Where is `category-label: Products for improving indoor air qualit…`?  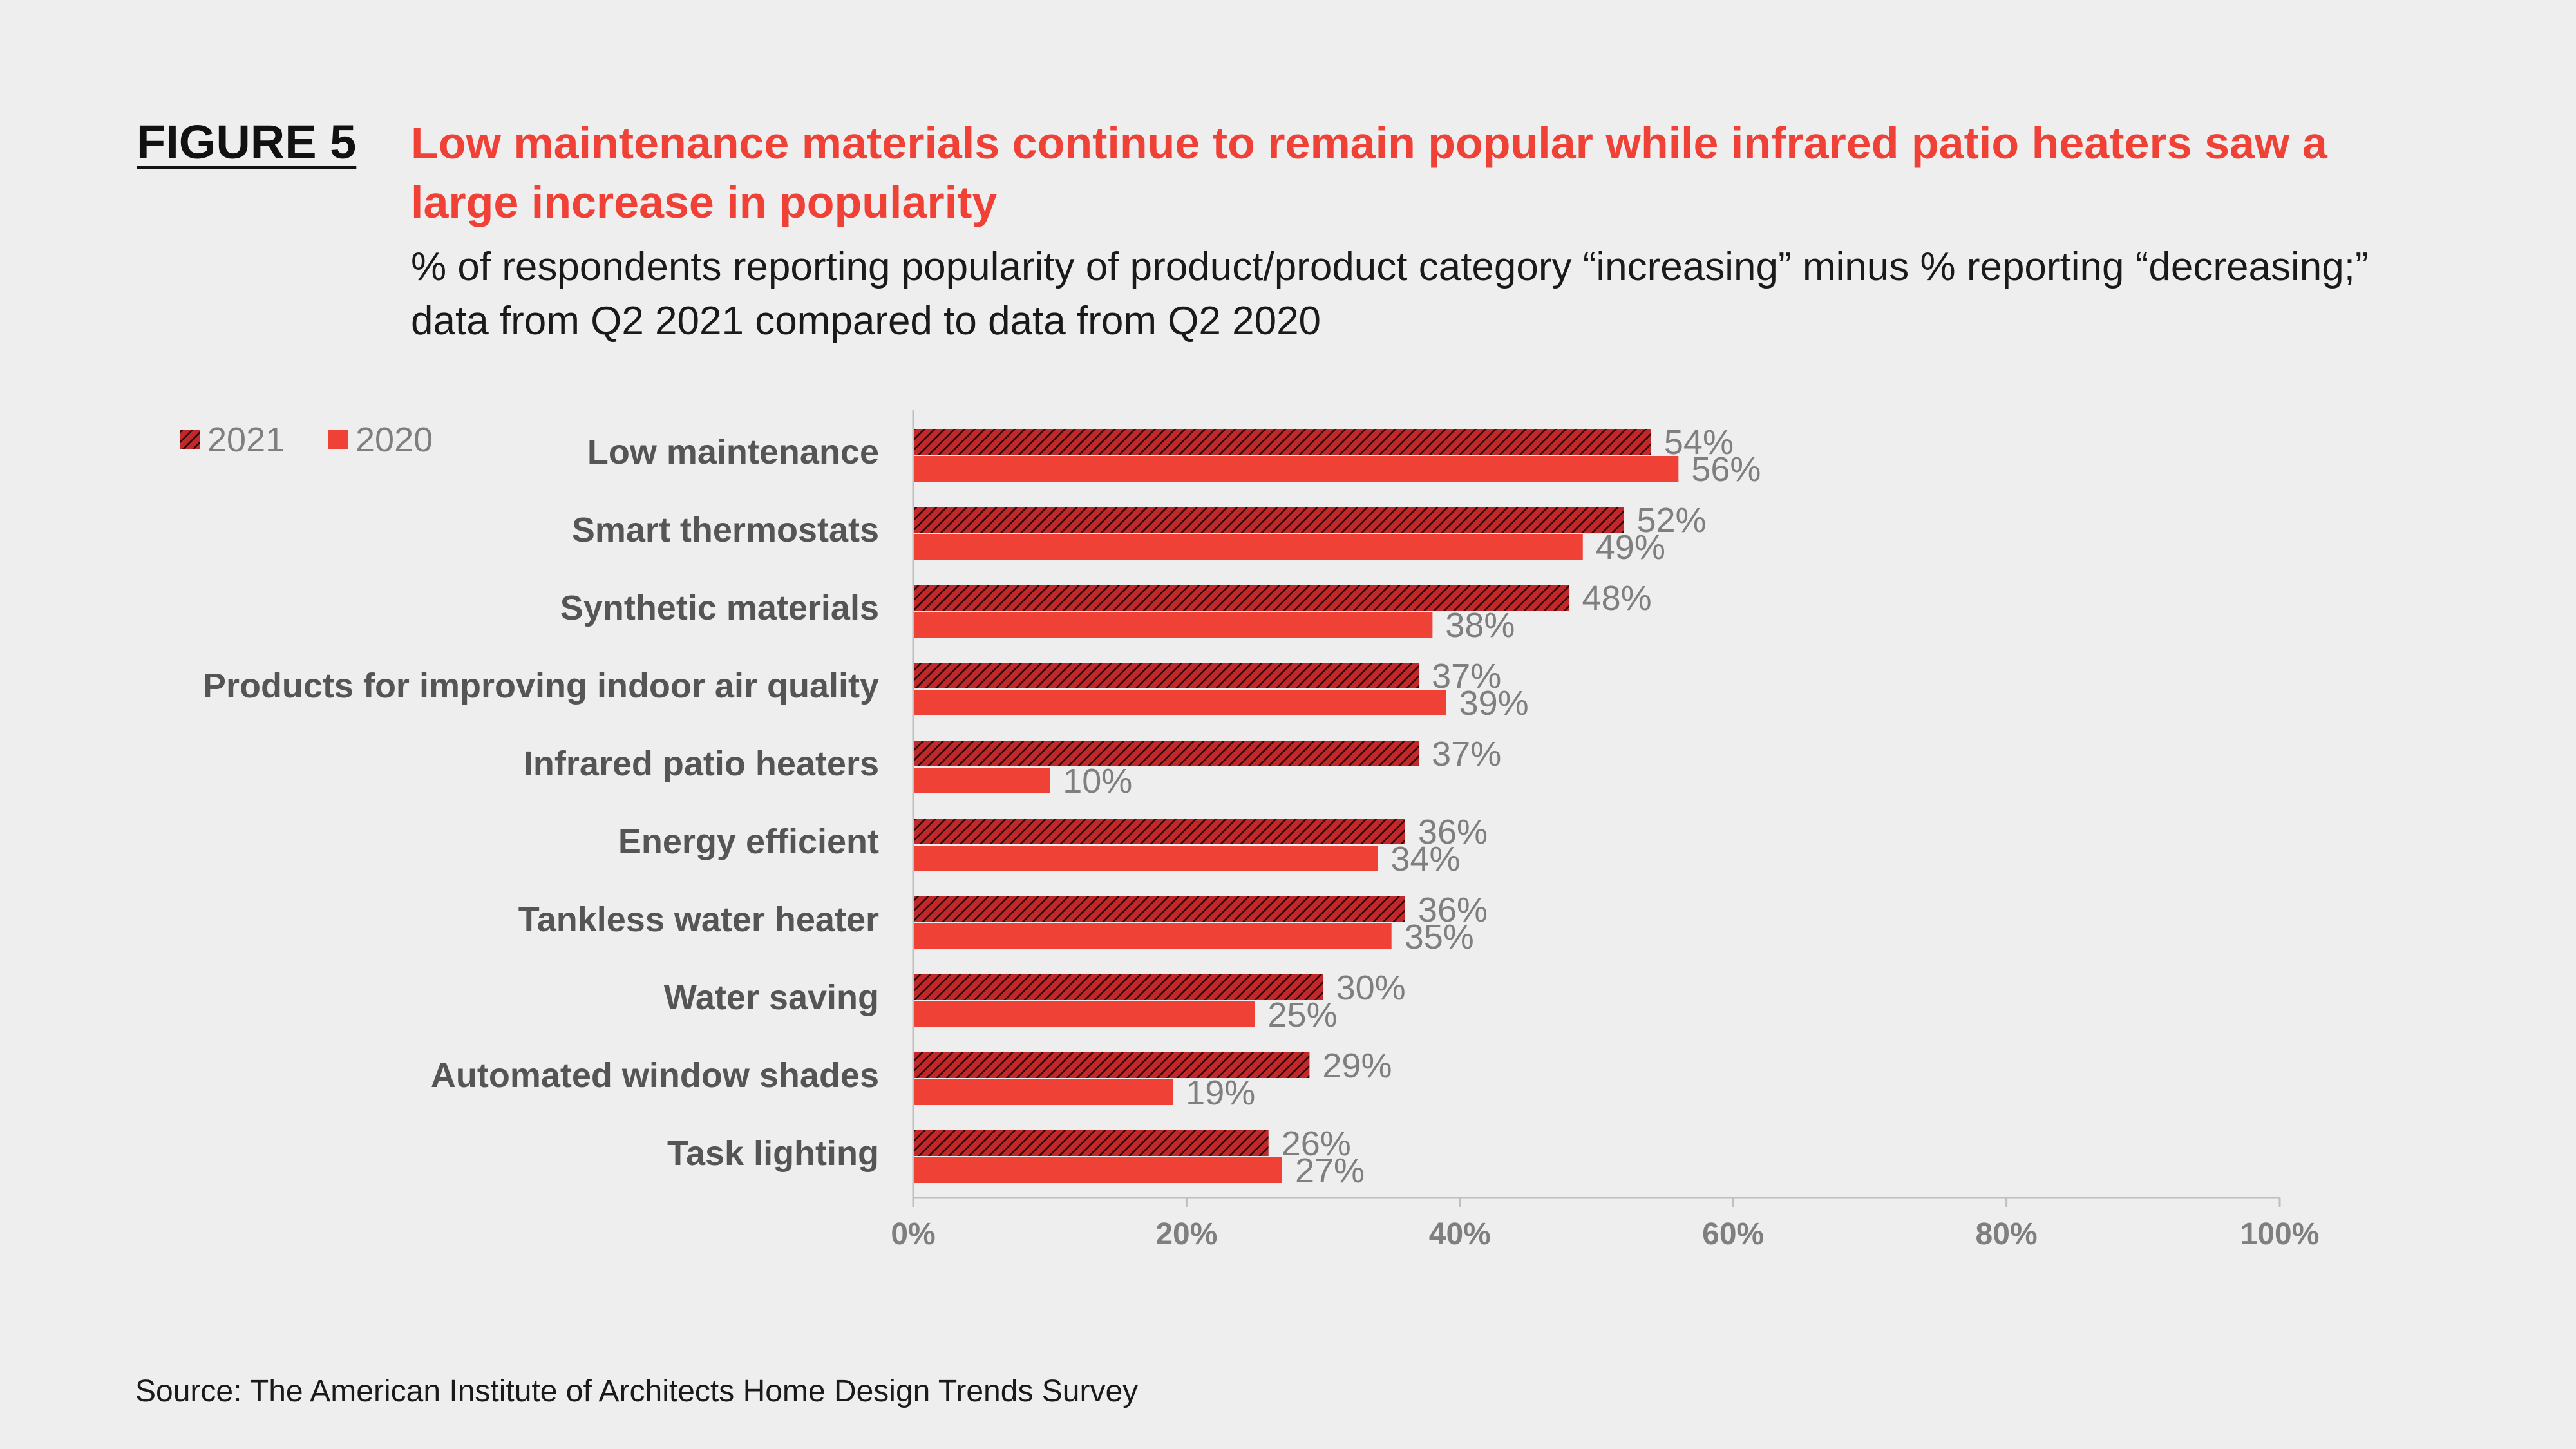 category-label: Products for improving indoor air qualit… is located at coordinates (541, 686).